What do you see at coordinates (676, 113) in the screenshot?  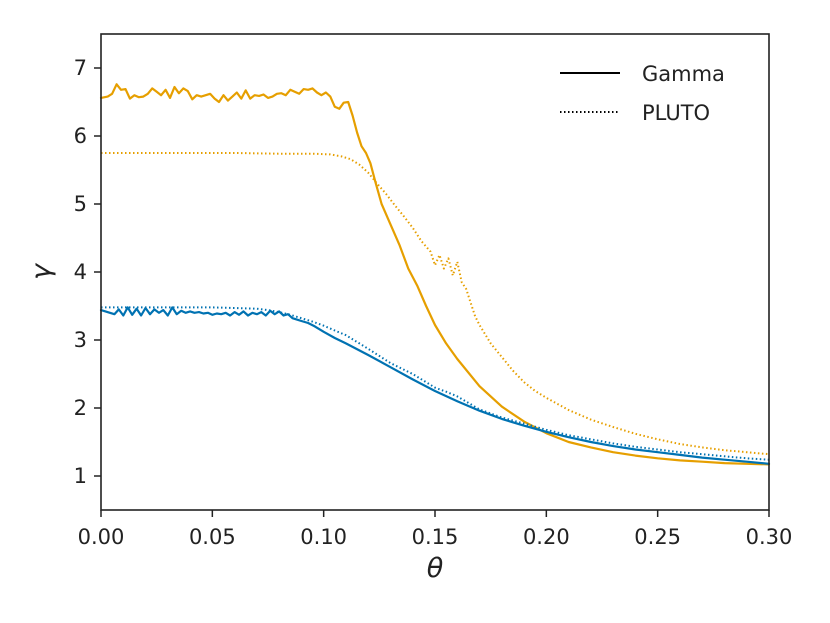 I see `legend-label: PLUTO` at bounding box center [676, 113].